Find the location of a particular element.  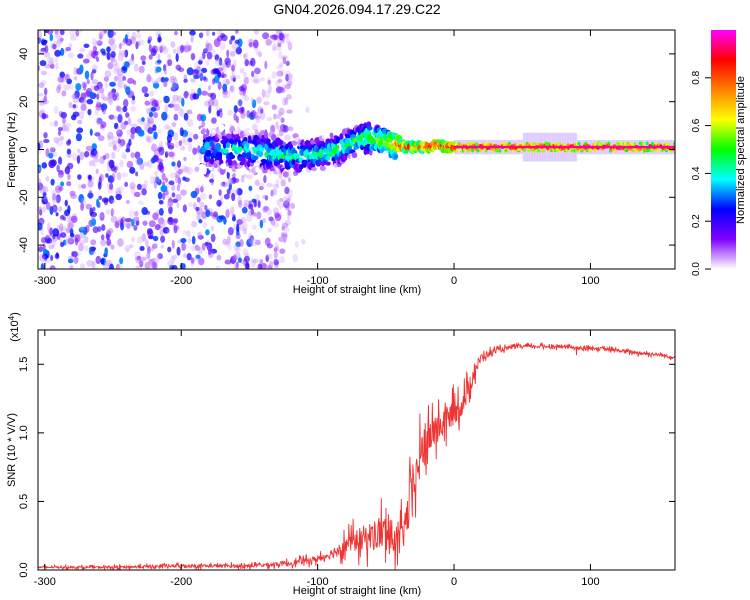

colorbar-tick-label: 0.8 is located at coordinates (696, 77).